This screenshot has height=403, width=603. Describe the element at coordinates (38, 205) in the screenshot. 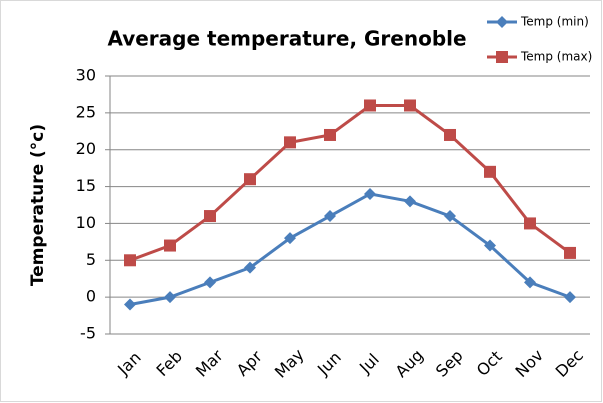

I see `y-axis-label: Temperature (°c)` at that location.